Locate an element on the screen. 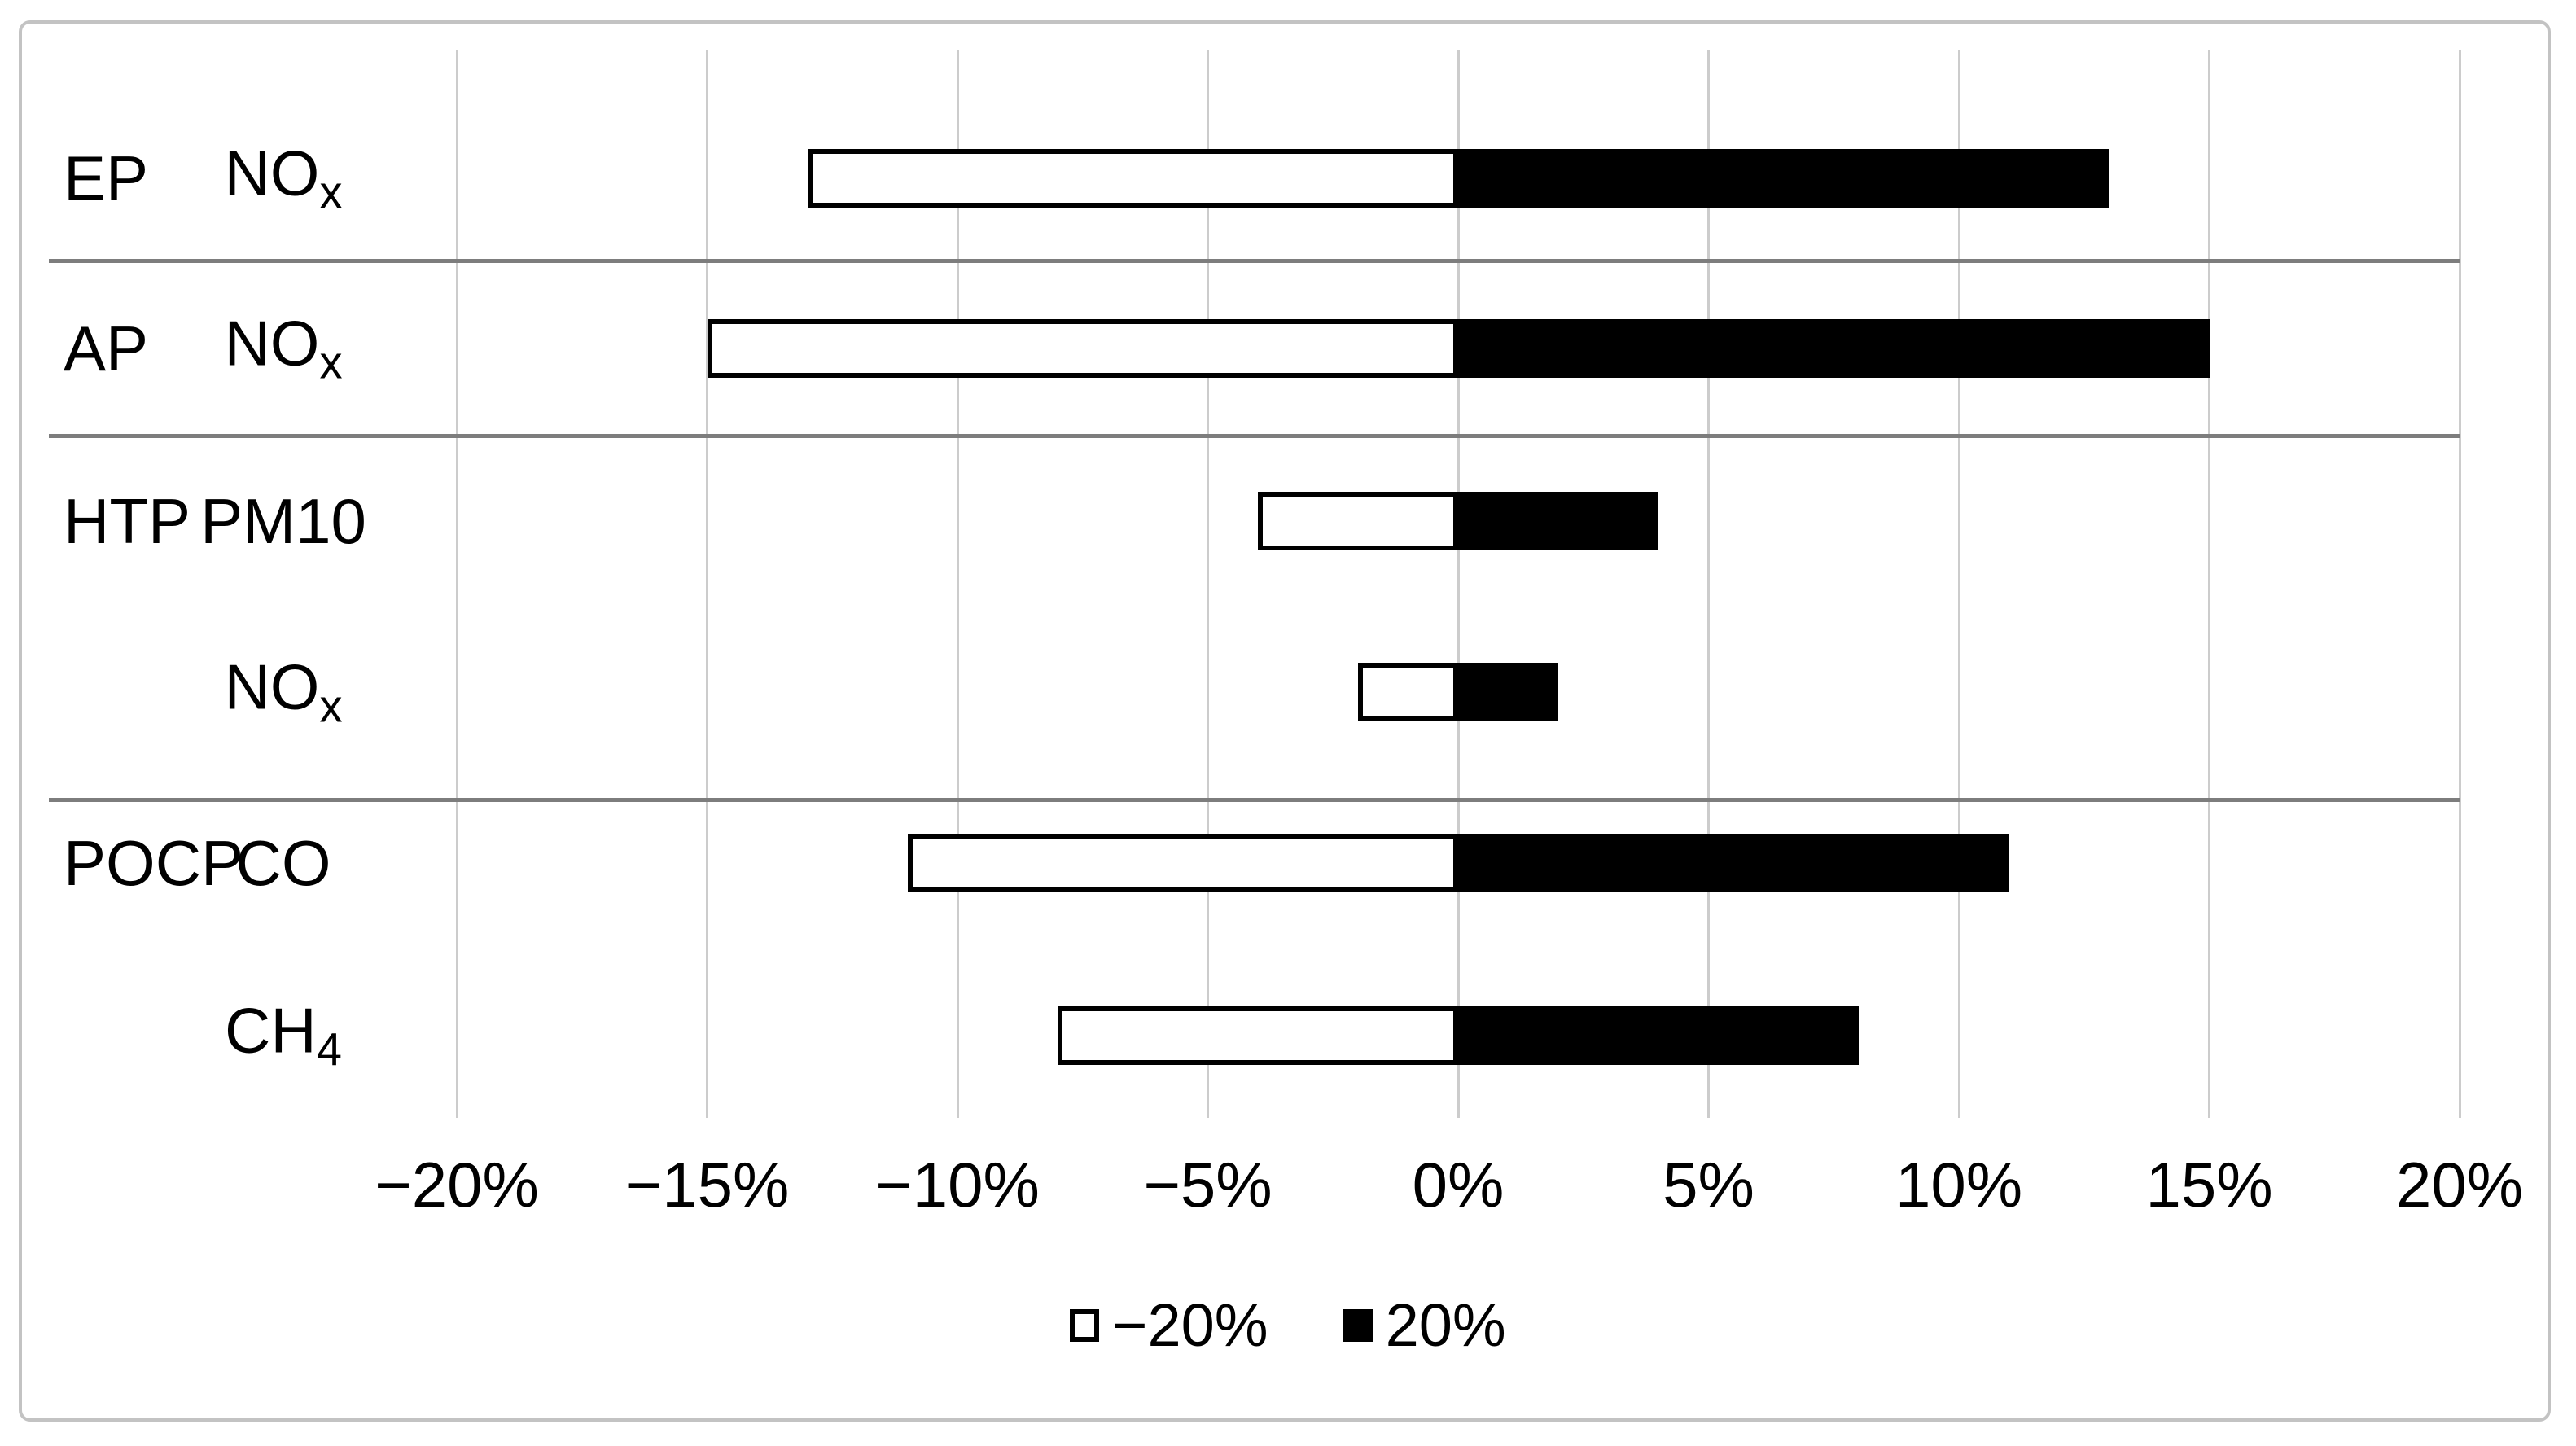  gridline-−5% is located at coordinates (1208, 584).